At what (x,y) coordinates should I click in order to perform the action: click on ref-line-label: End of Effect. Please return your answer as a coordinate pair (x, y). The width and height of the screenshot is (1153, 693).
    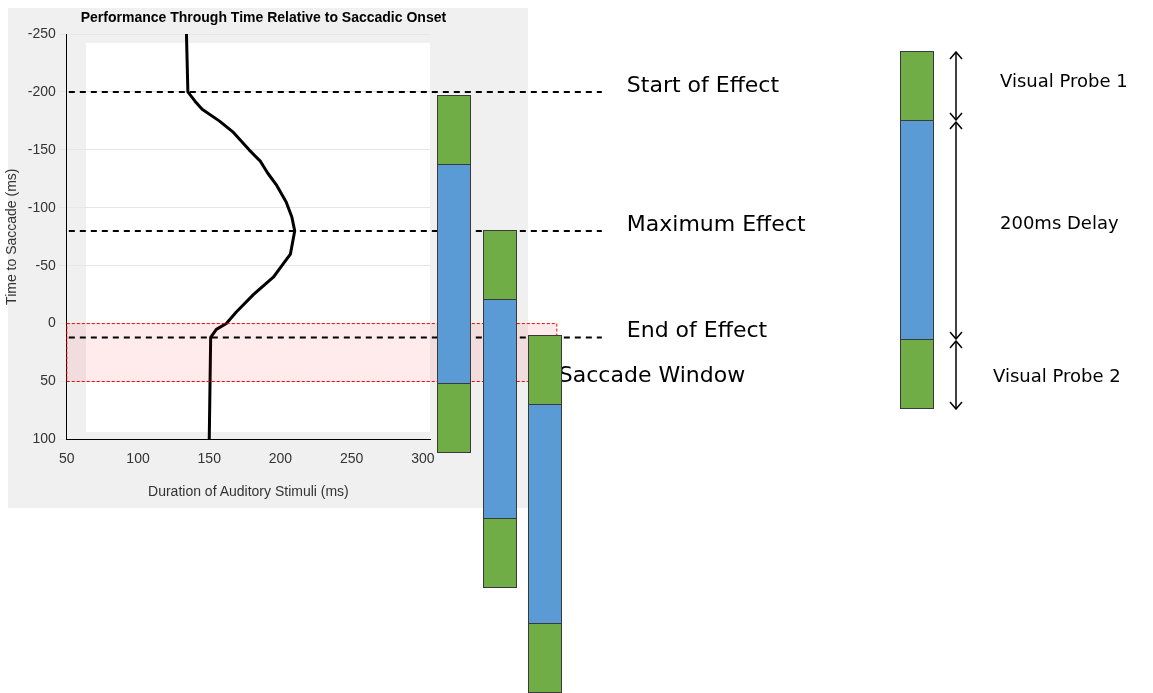
    Looking at the image, I should click on (697, 330).